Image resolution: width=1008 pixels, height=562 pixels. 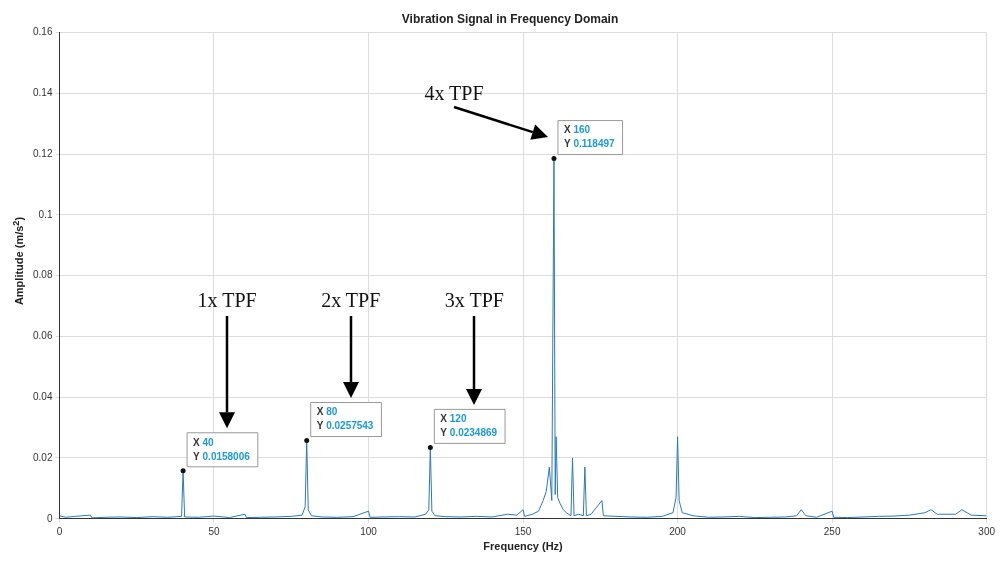 I want to click on annotation: X 80 Y 0.0257543, so click(x=345, y=419).